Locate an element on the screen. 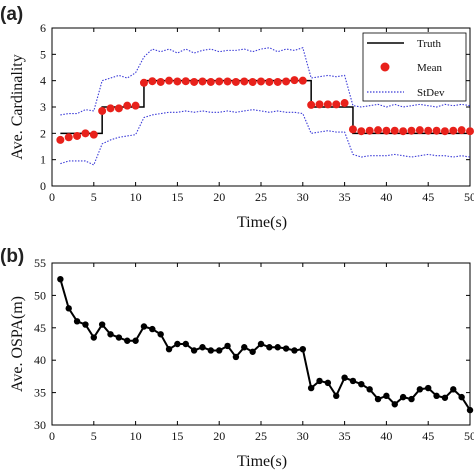 Image resolution: width=474 pixels, height=474 pixels. stdev-upper-line is located at coordinates (265, 81).